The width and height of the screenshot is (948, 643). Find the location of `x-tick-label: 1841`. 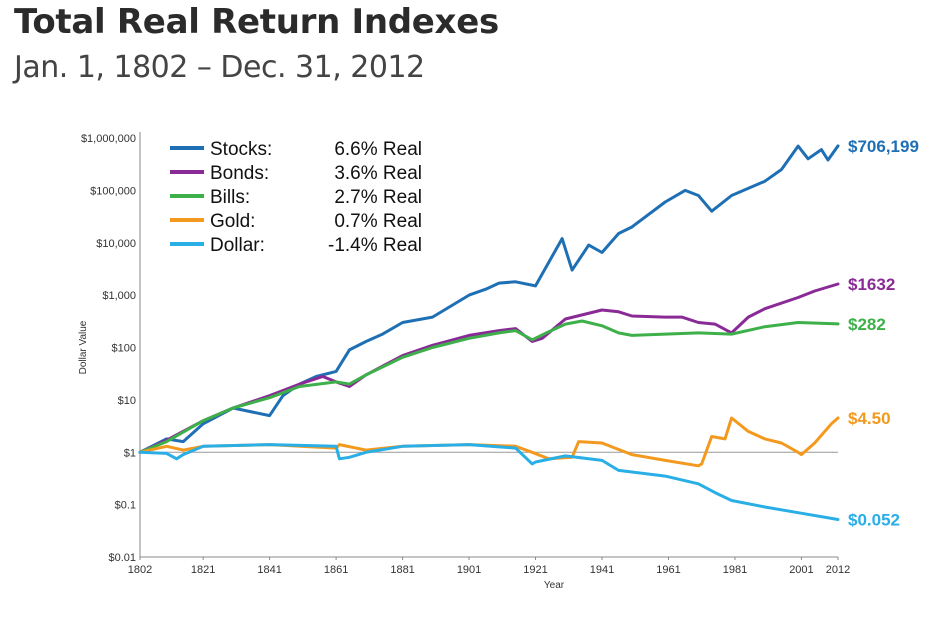

x-tick-label: 1841 is located at coordinates (269, 570).